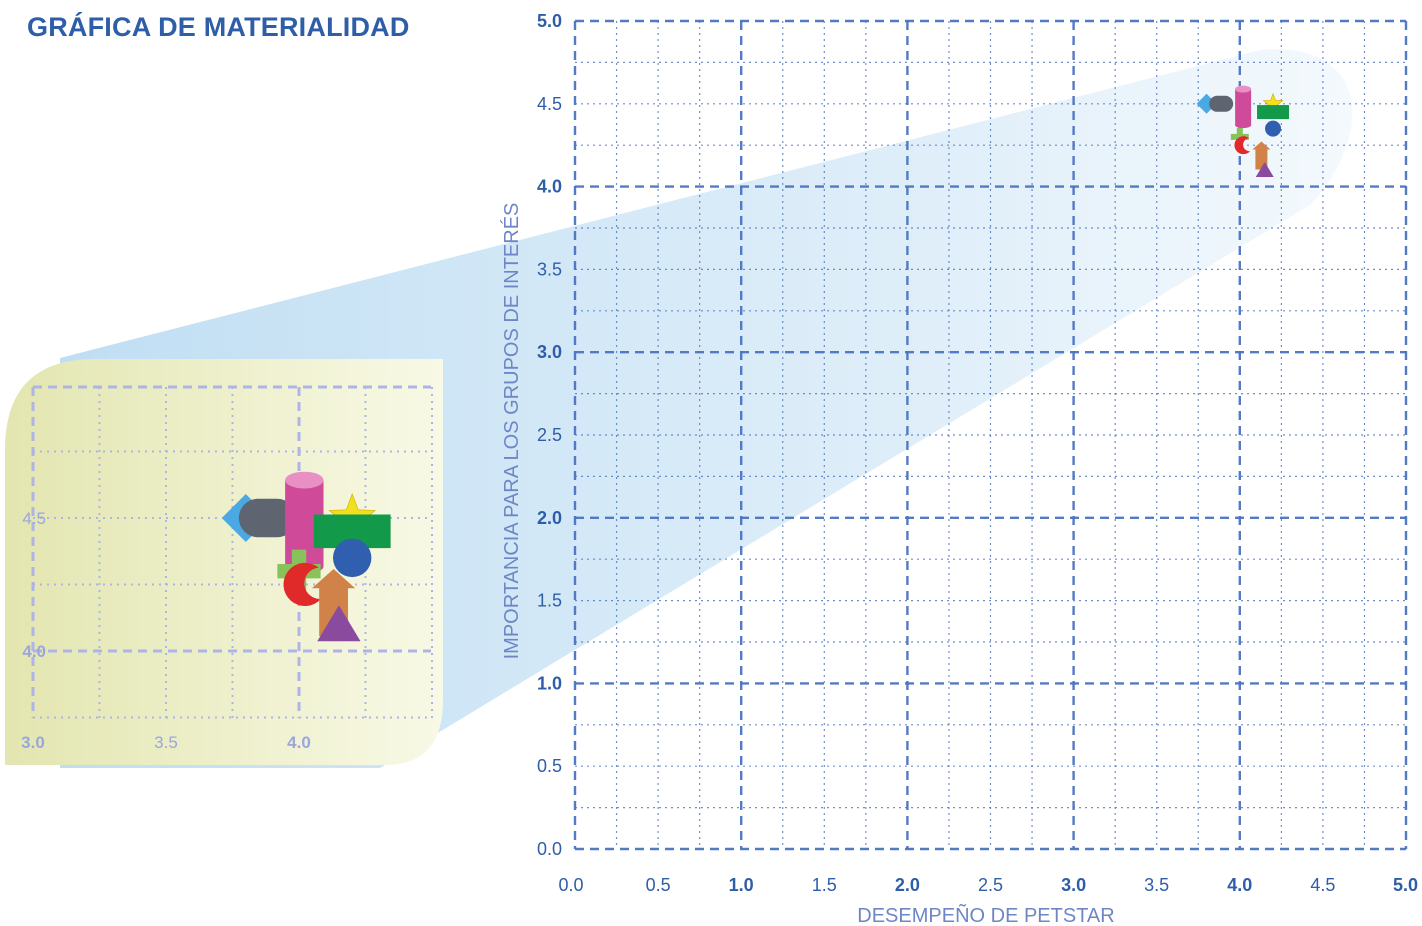 The width and height of the screenshot is (1422, 926). Describe the element at coordinates (549, 435) in the screenshot. I see `y-tick-label: 2.5` at that location.